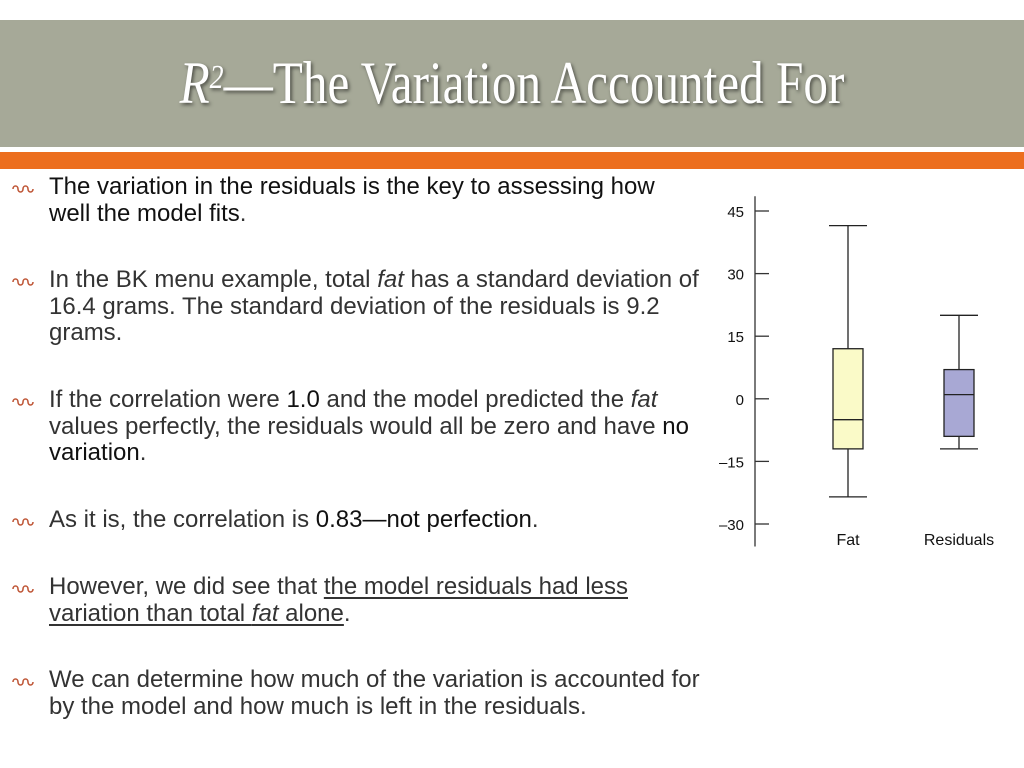  I want to click on bullet-strong: 1.0, so click(303, 399).